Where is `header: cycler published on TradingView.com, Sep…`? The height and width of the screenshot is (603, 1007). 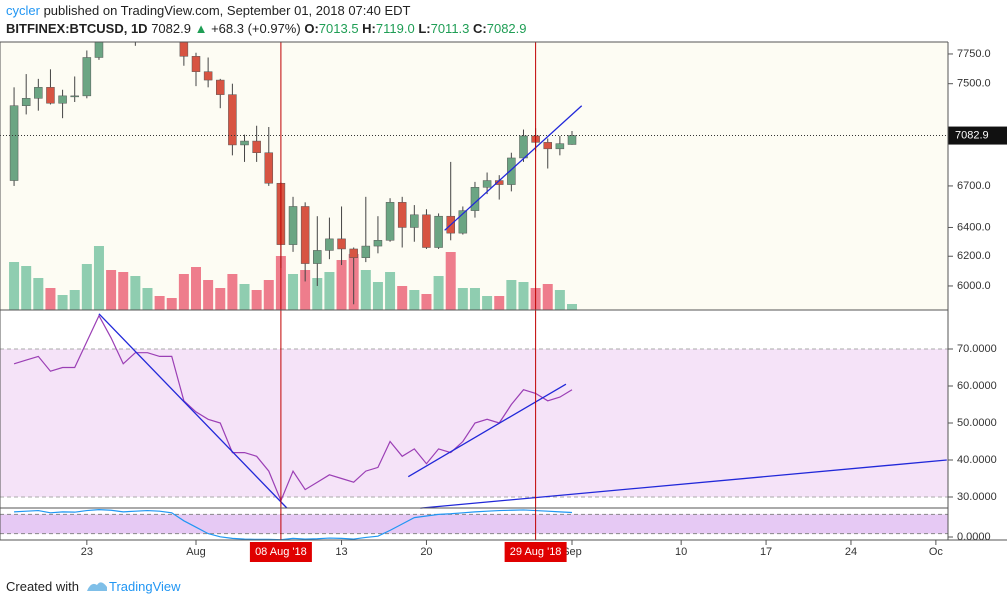
header: cycler published on TradingView.com, Sep… is located at coordinates (266, 20).